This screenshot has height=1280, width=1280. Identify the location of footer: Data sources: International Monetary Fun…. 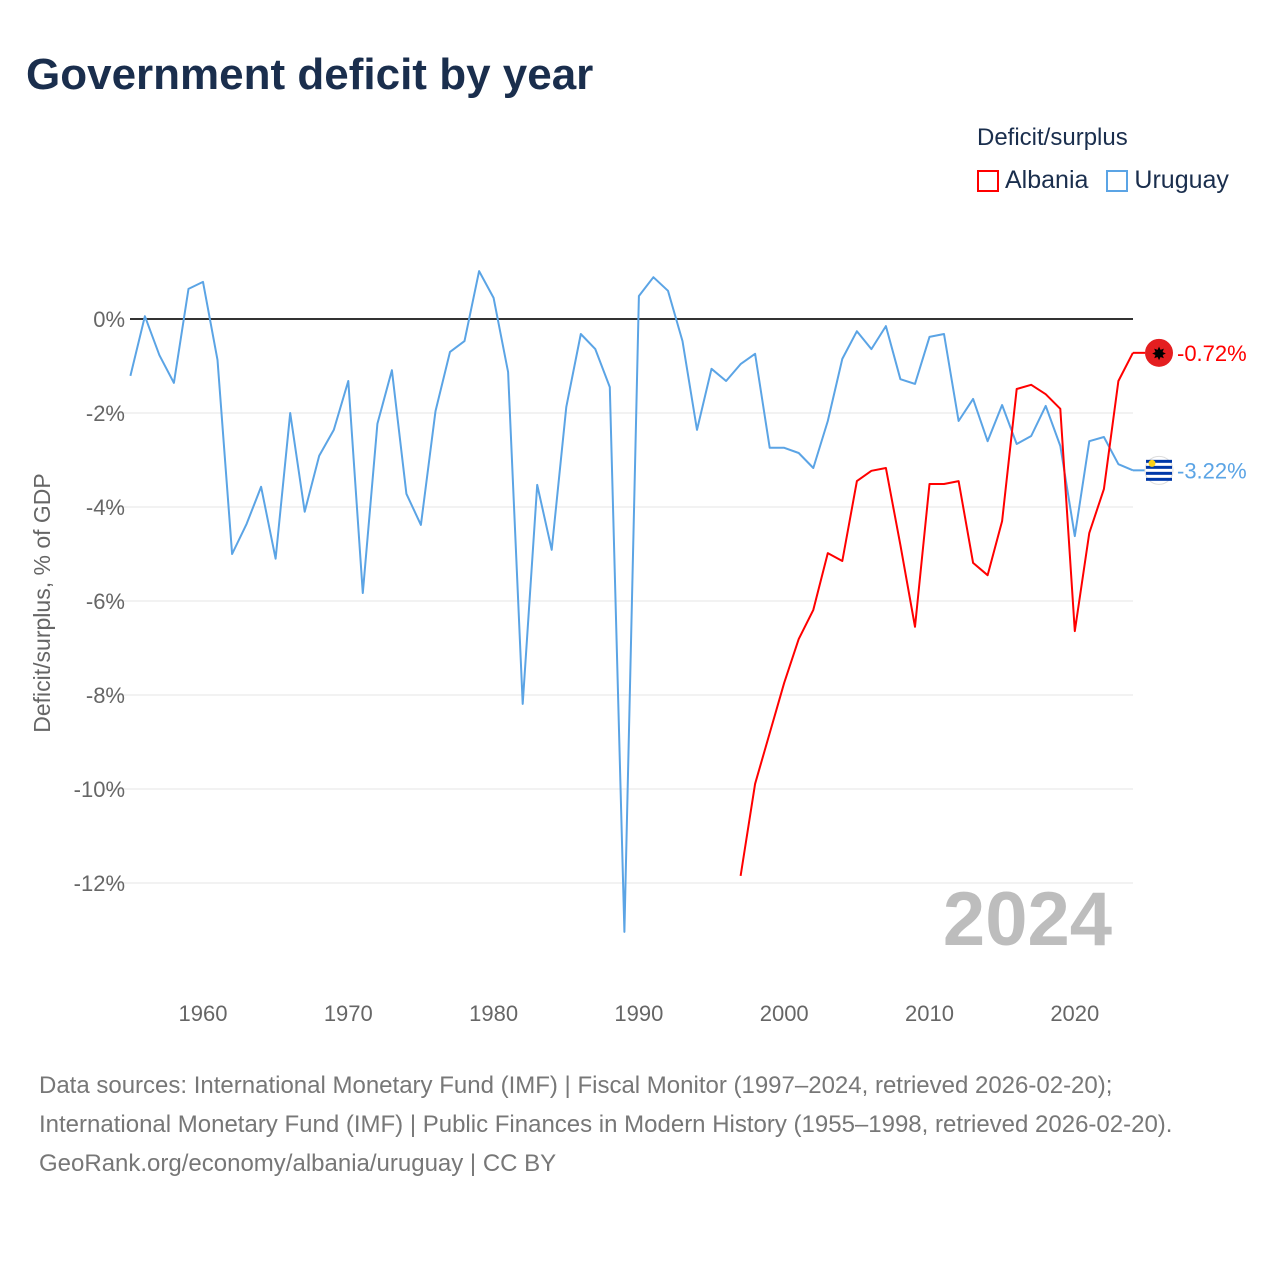
(639, 1124).